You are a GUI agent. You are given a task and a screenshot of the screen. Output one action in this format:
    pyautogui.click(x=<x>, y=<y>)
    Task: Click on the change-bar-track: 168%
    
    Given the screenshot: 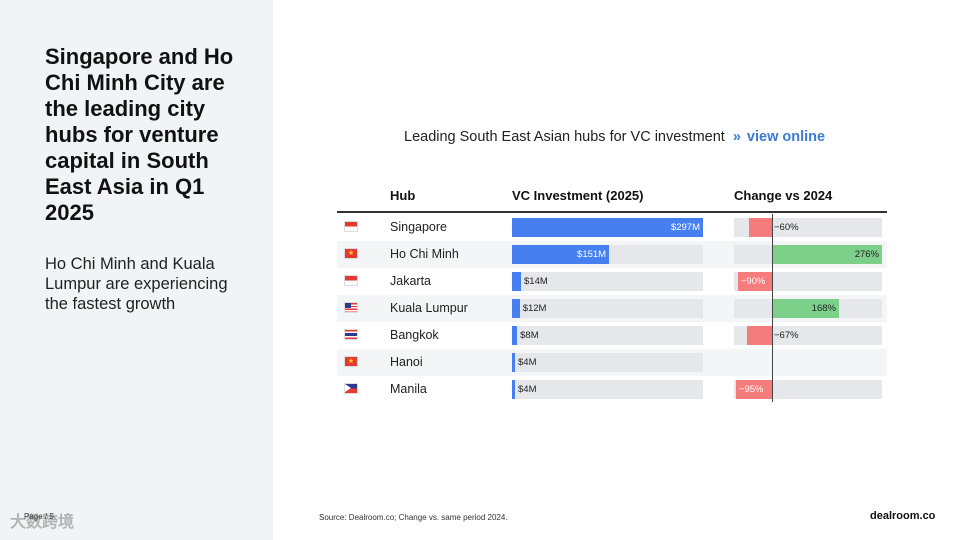 What is the action you would take?
    pyautogui.click(x=808, y=308)
    